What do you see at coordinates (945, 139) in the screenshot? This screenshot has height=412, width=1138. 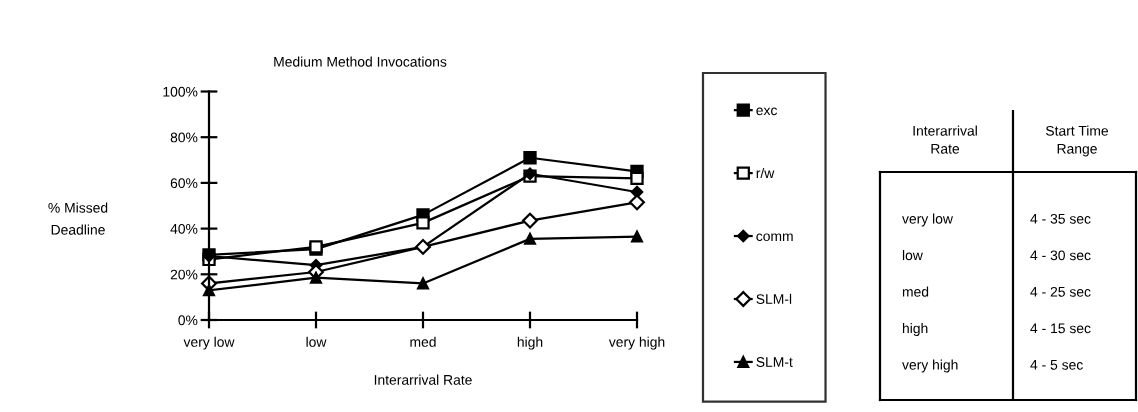 I see `text: Interarrival Rate` at bounding box center [945, 139].